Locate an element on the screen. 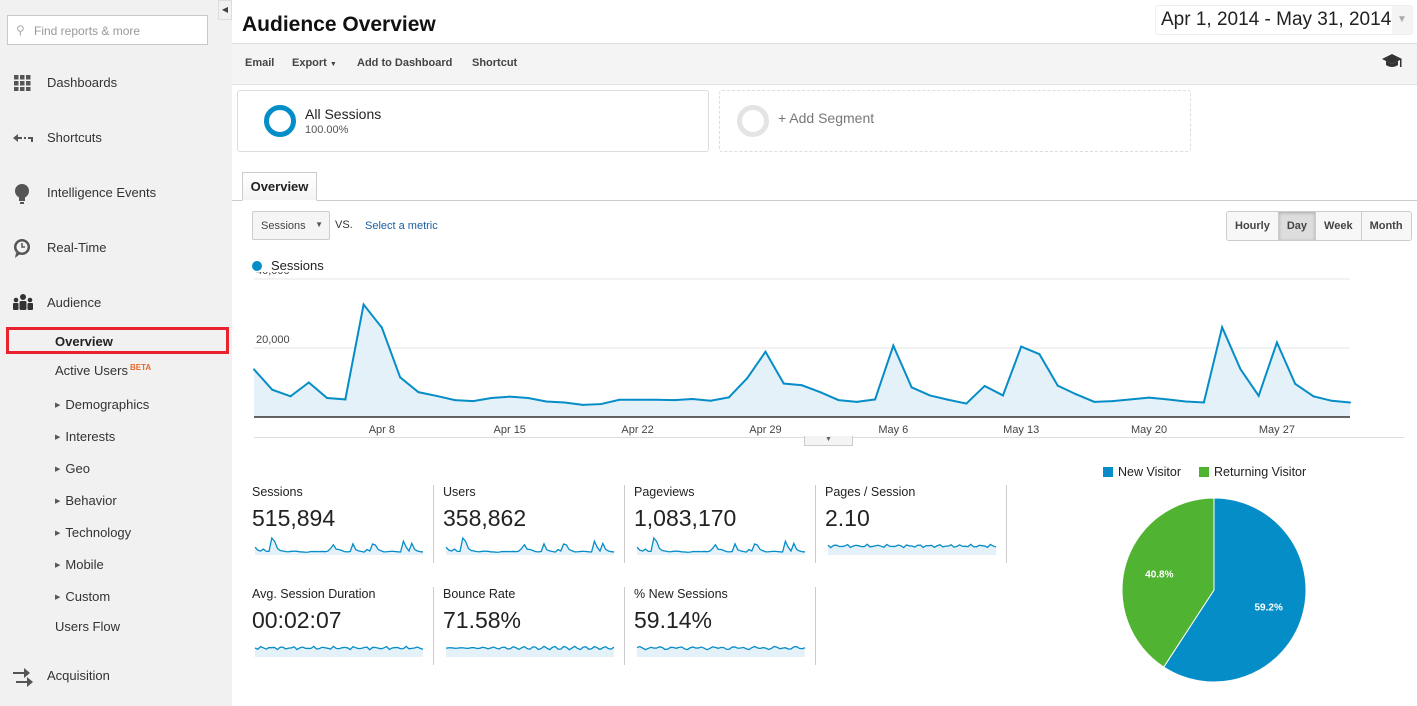  sidebar-item-active-users: Active Users BETA is located at coordinates (103, 370).